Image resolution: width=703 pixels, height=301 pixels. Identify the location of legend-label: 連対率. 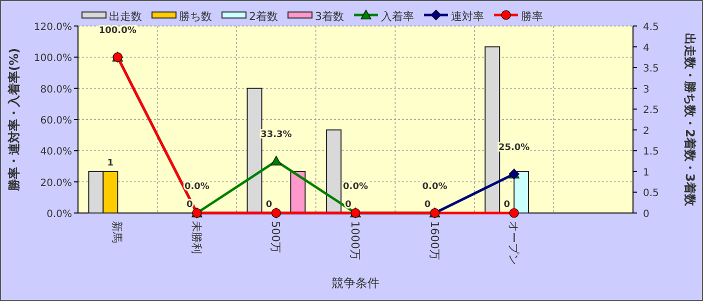
(467, 16).